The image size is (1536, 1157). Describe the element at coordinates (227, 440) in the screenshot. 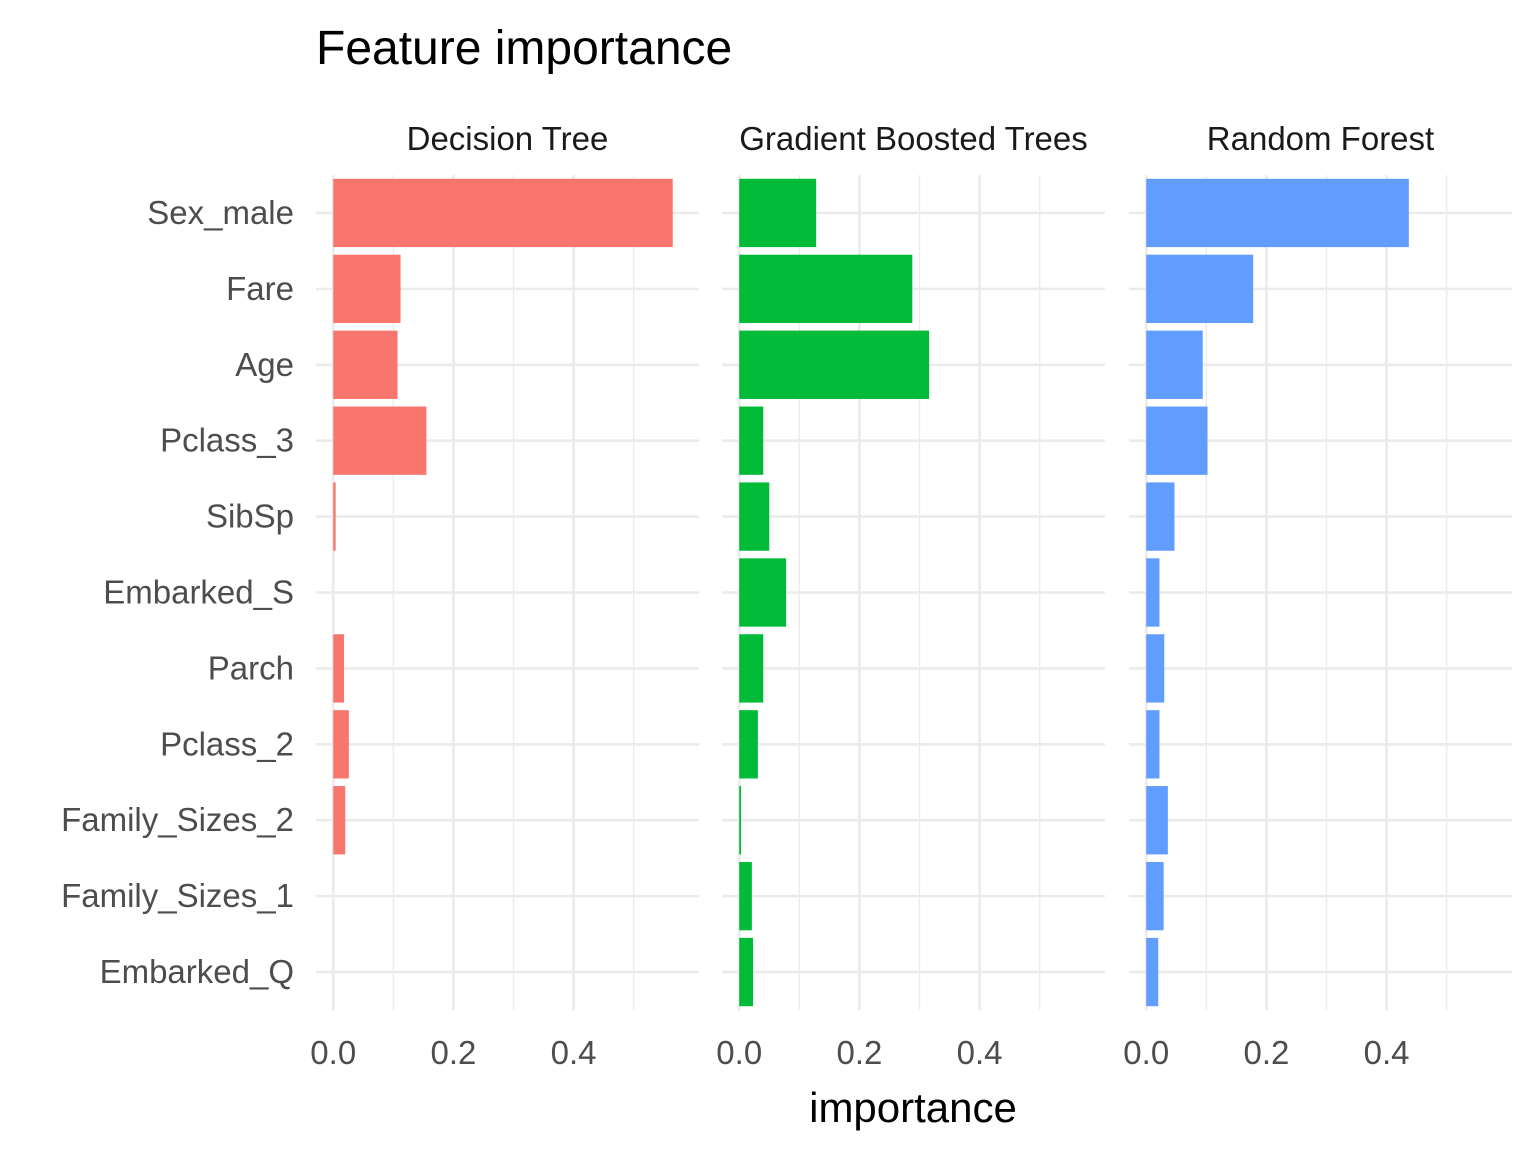

I see `y-tick-label: Pclass_3` at that location.